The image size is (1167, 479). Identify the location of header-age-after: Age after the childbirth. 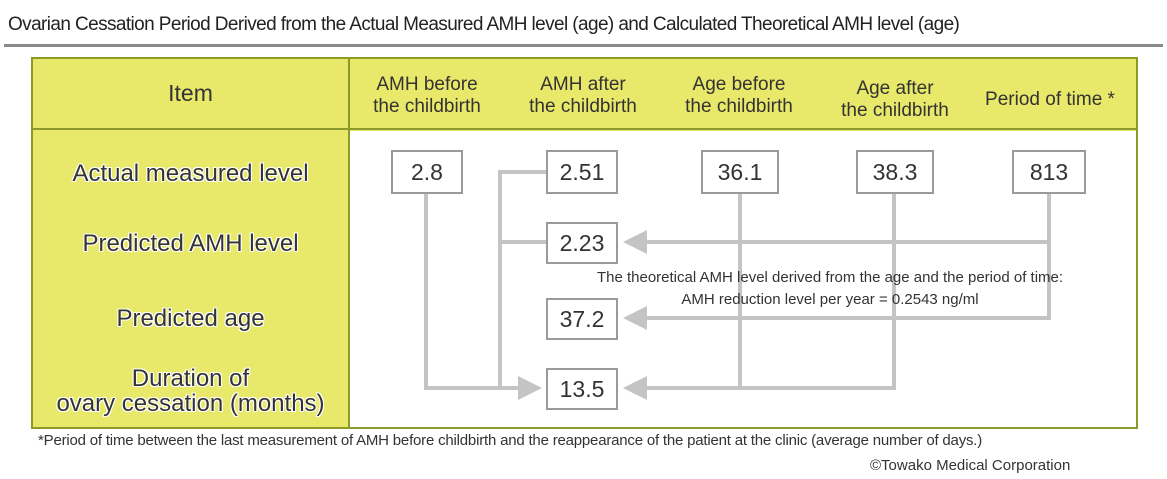
(895, 99).